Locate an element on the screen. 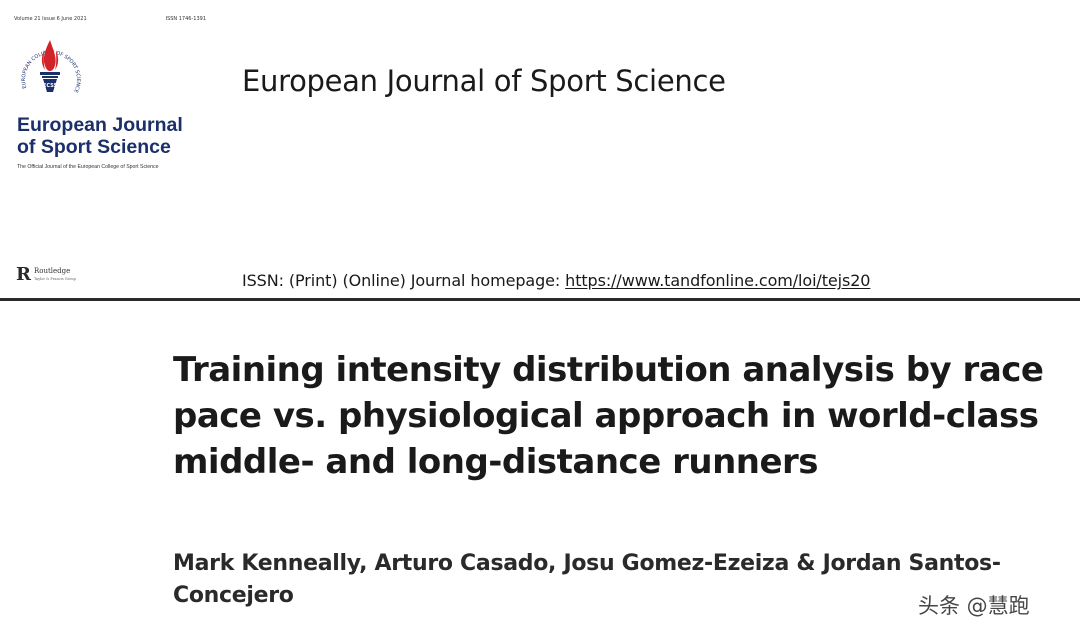  publisher-logo: R Routledge Taylor & Francis Group is located at coordinates (46, 275).